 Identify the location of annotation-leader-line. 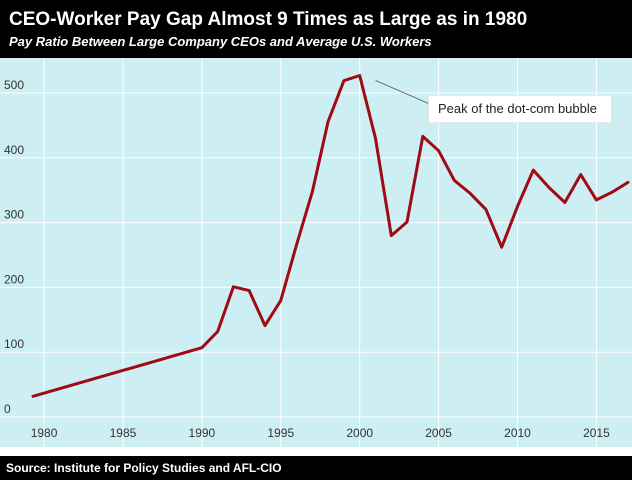
(404, 93).